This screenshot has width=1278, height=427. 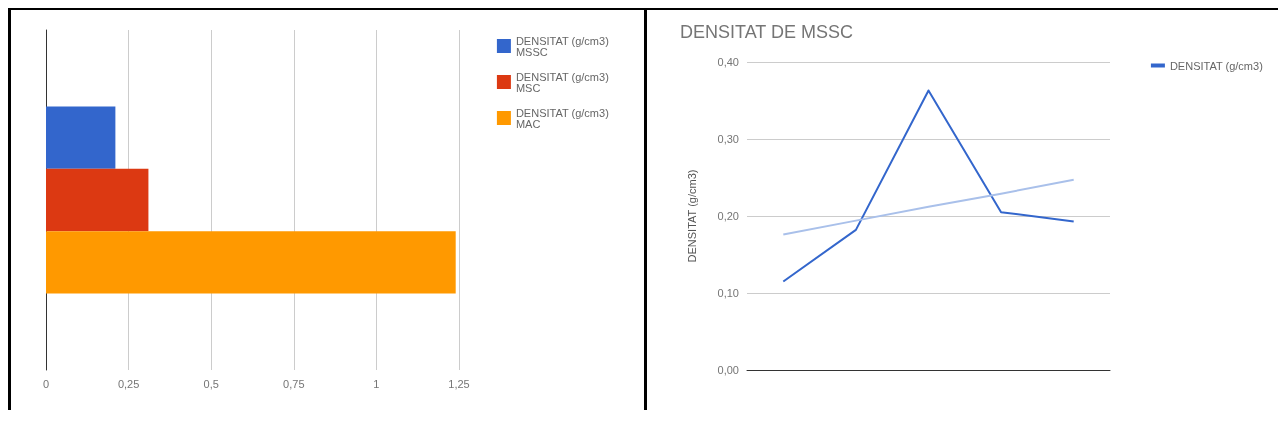 I want to click on x-tick-label: 1,25, so click(x=459, y=383).